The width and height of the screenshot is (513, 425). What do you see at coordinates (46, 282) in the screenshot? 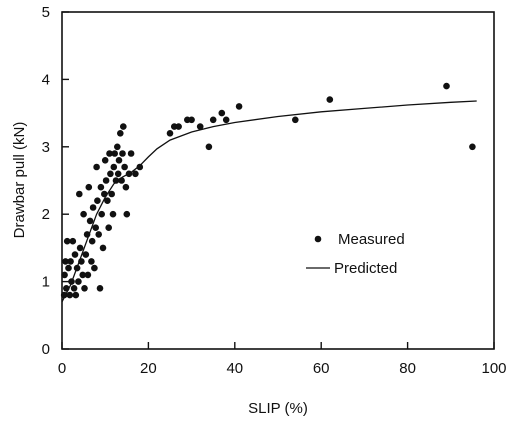
I see `y-tick-label: 1` at bounding box center [46, 282].